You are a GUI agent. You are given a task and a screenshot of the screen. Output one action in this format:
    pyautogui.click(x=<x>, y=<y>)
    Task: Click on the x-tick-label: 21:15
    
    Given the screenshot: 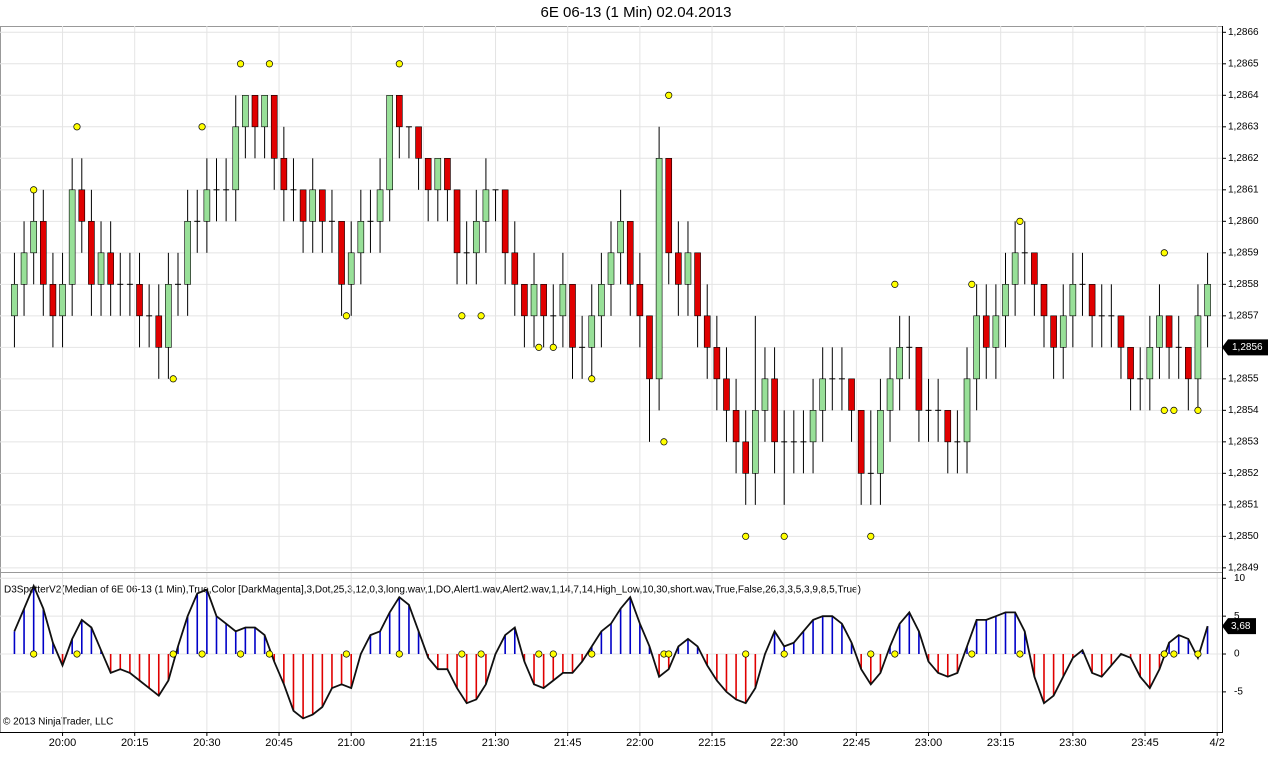 What is the action you would take?
    pyautogui.click(x=424, y=743)
    